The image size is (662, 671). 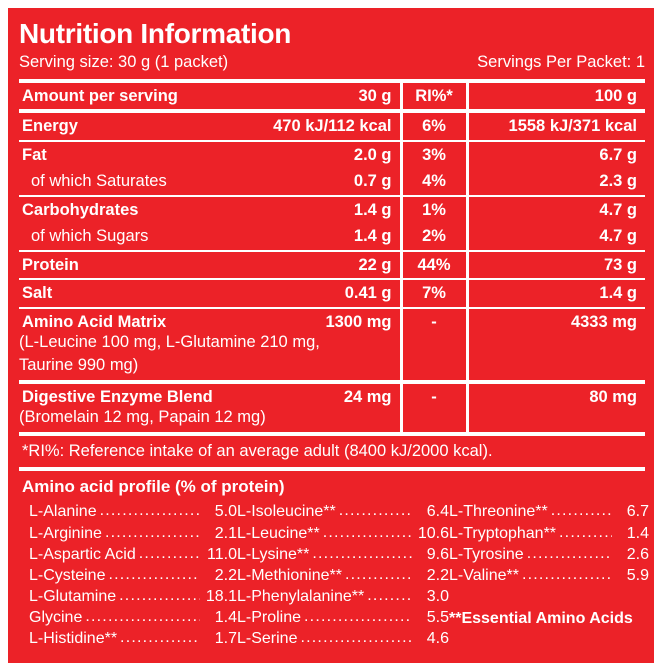 What do you see at coordinates (435, 154) in the screenshot?
I see `row-ri-percent: 3%` at bounding box center [435, 154].